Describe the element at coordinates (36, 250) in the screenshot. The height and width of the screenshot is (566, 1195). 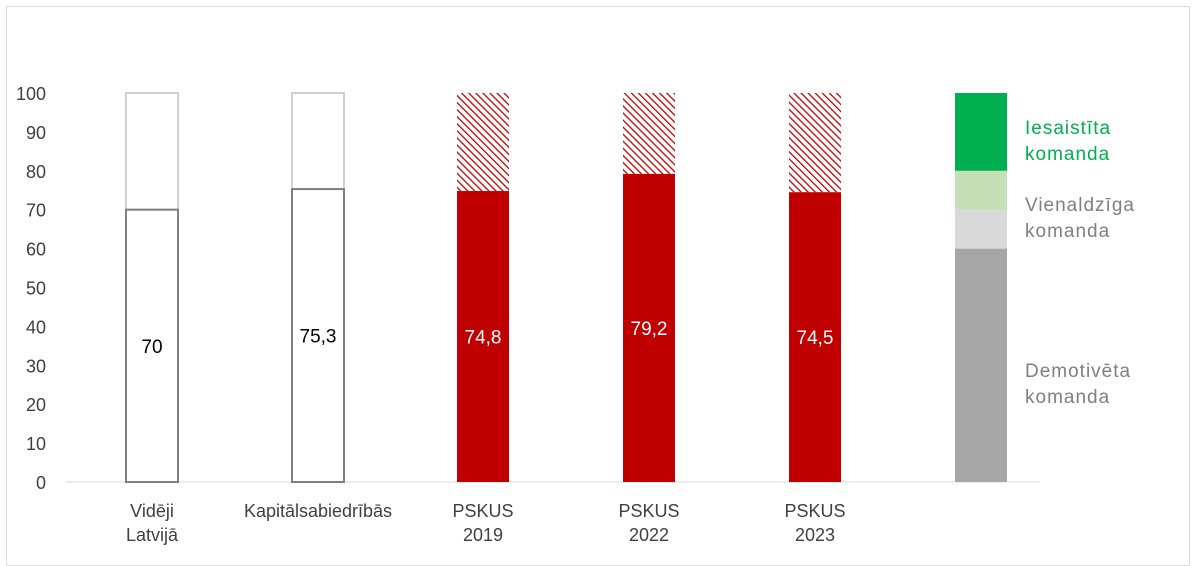
I see `y-tick-label: 60` at that location.